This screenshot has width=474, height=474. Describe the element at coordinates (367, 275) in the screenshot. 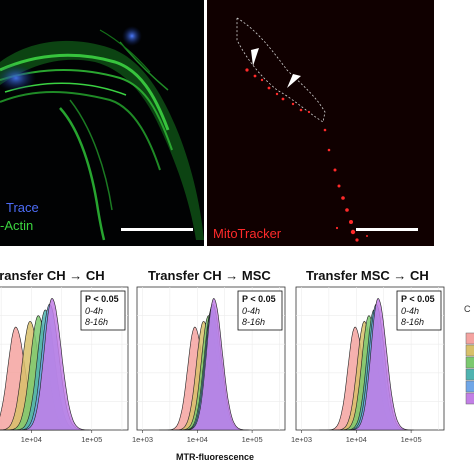

I see `plot-3-title: Transfer MSC → CH` at that location.